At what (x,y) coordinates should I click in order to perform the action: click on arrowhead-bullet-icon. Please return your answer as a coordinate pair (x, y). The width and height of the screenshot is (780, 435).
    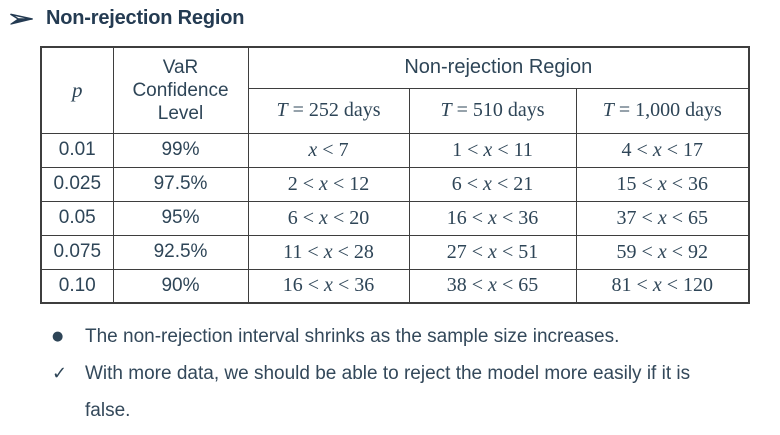
    Looking at the image, I should click on (22, 19).